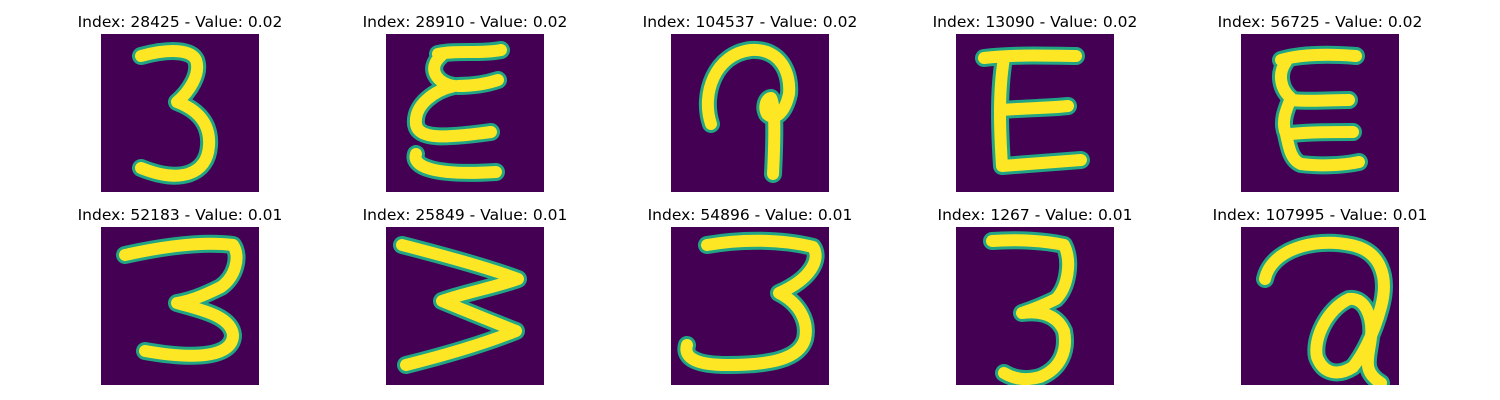 This screenshot has width=1500, height=400. I want to click on panel-7: Index: 25849 - Value: 0.01, so click(465, 295).